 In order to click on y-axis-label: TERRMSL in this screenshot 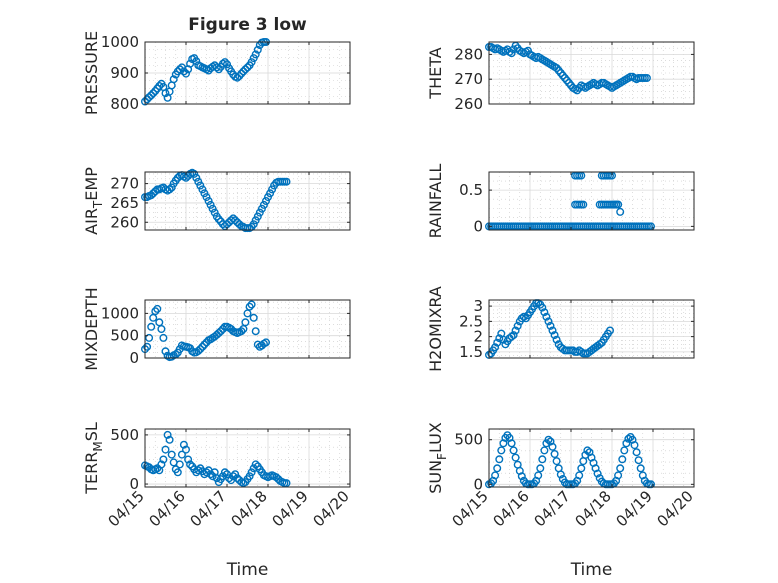, I will do `click(93, 458)`.